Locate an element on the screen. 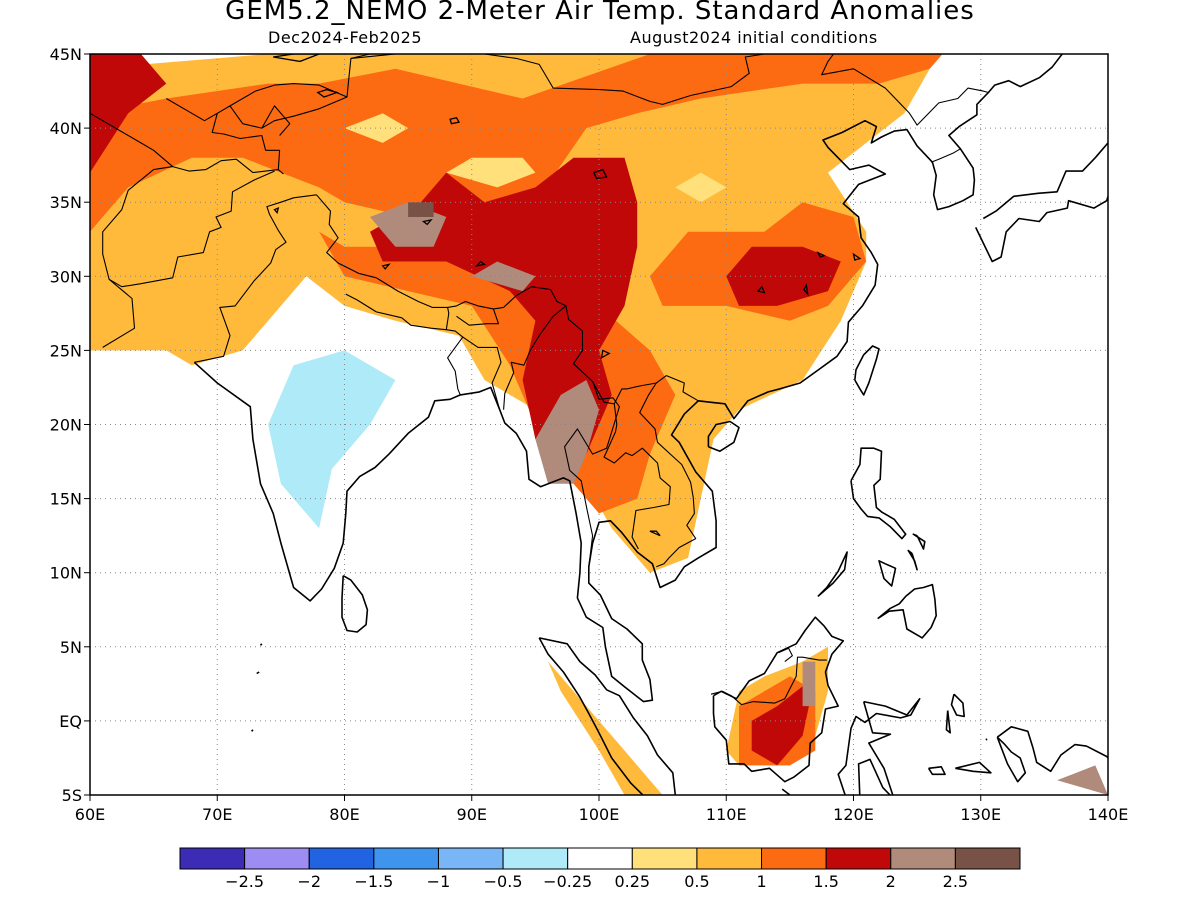 Image resolution: width=1200 pixels, height=900 pixels. anomaly-region-0p5 is located at coordinates (605, 728).